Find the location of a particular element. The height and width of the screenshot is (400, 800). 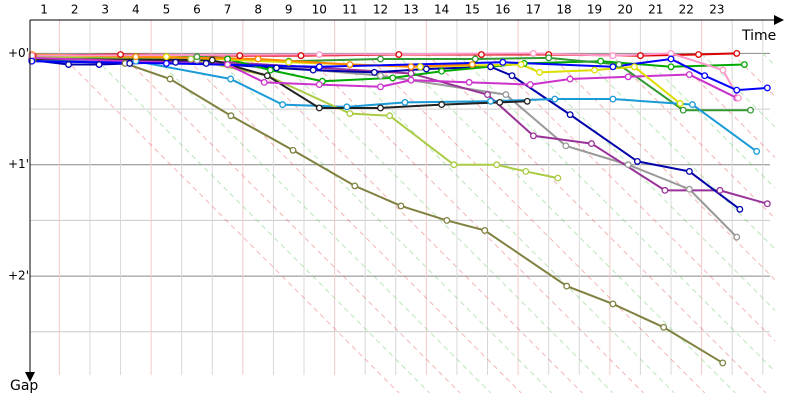

x-tick-label: 12 is located at coordinates (380, 10).